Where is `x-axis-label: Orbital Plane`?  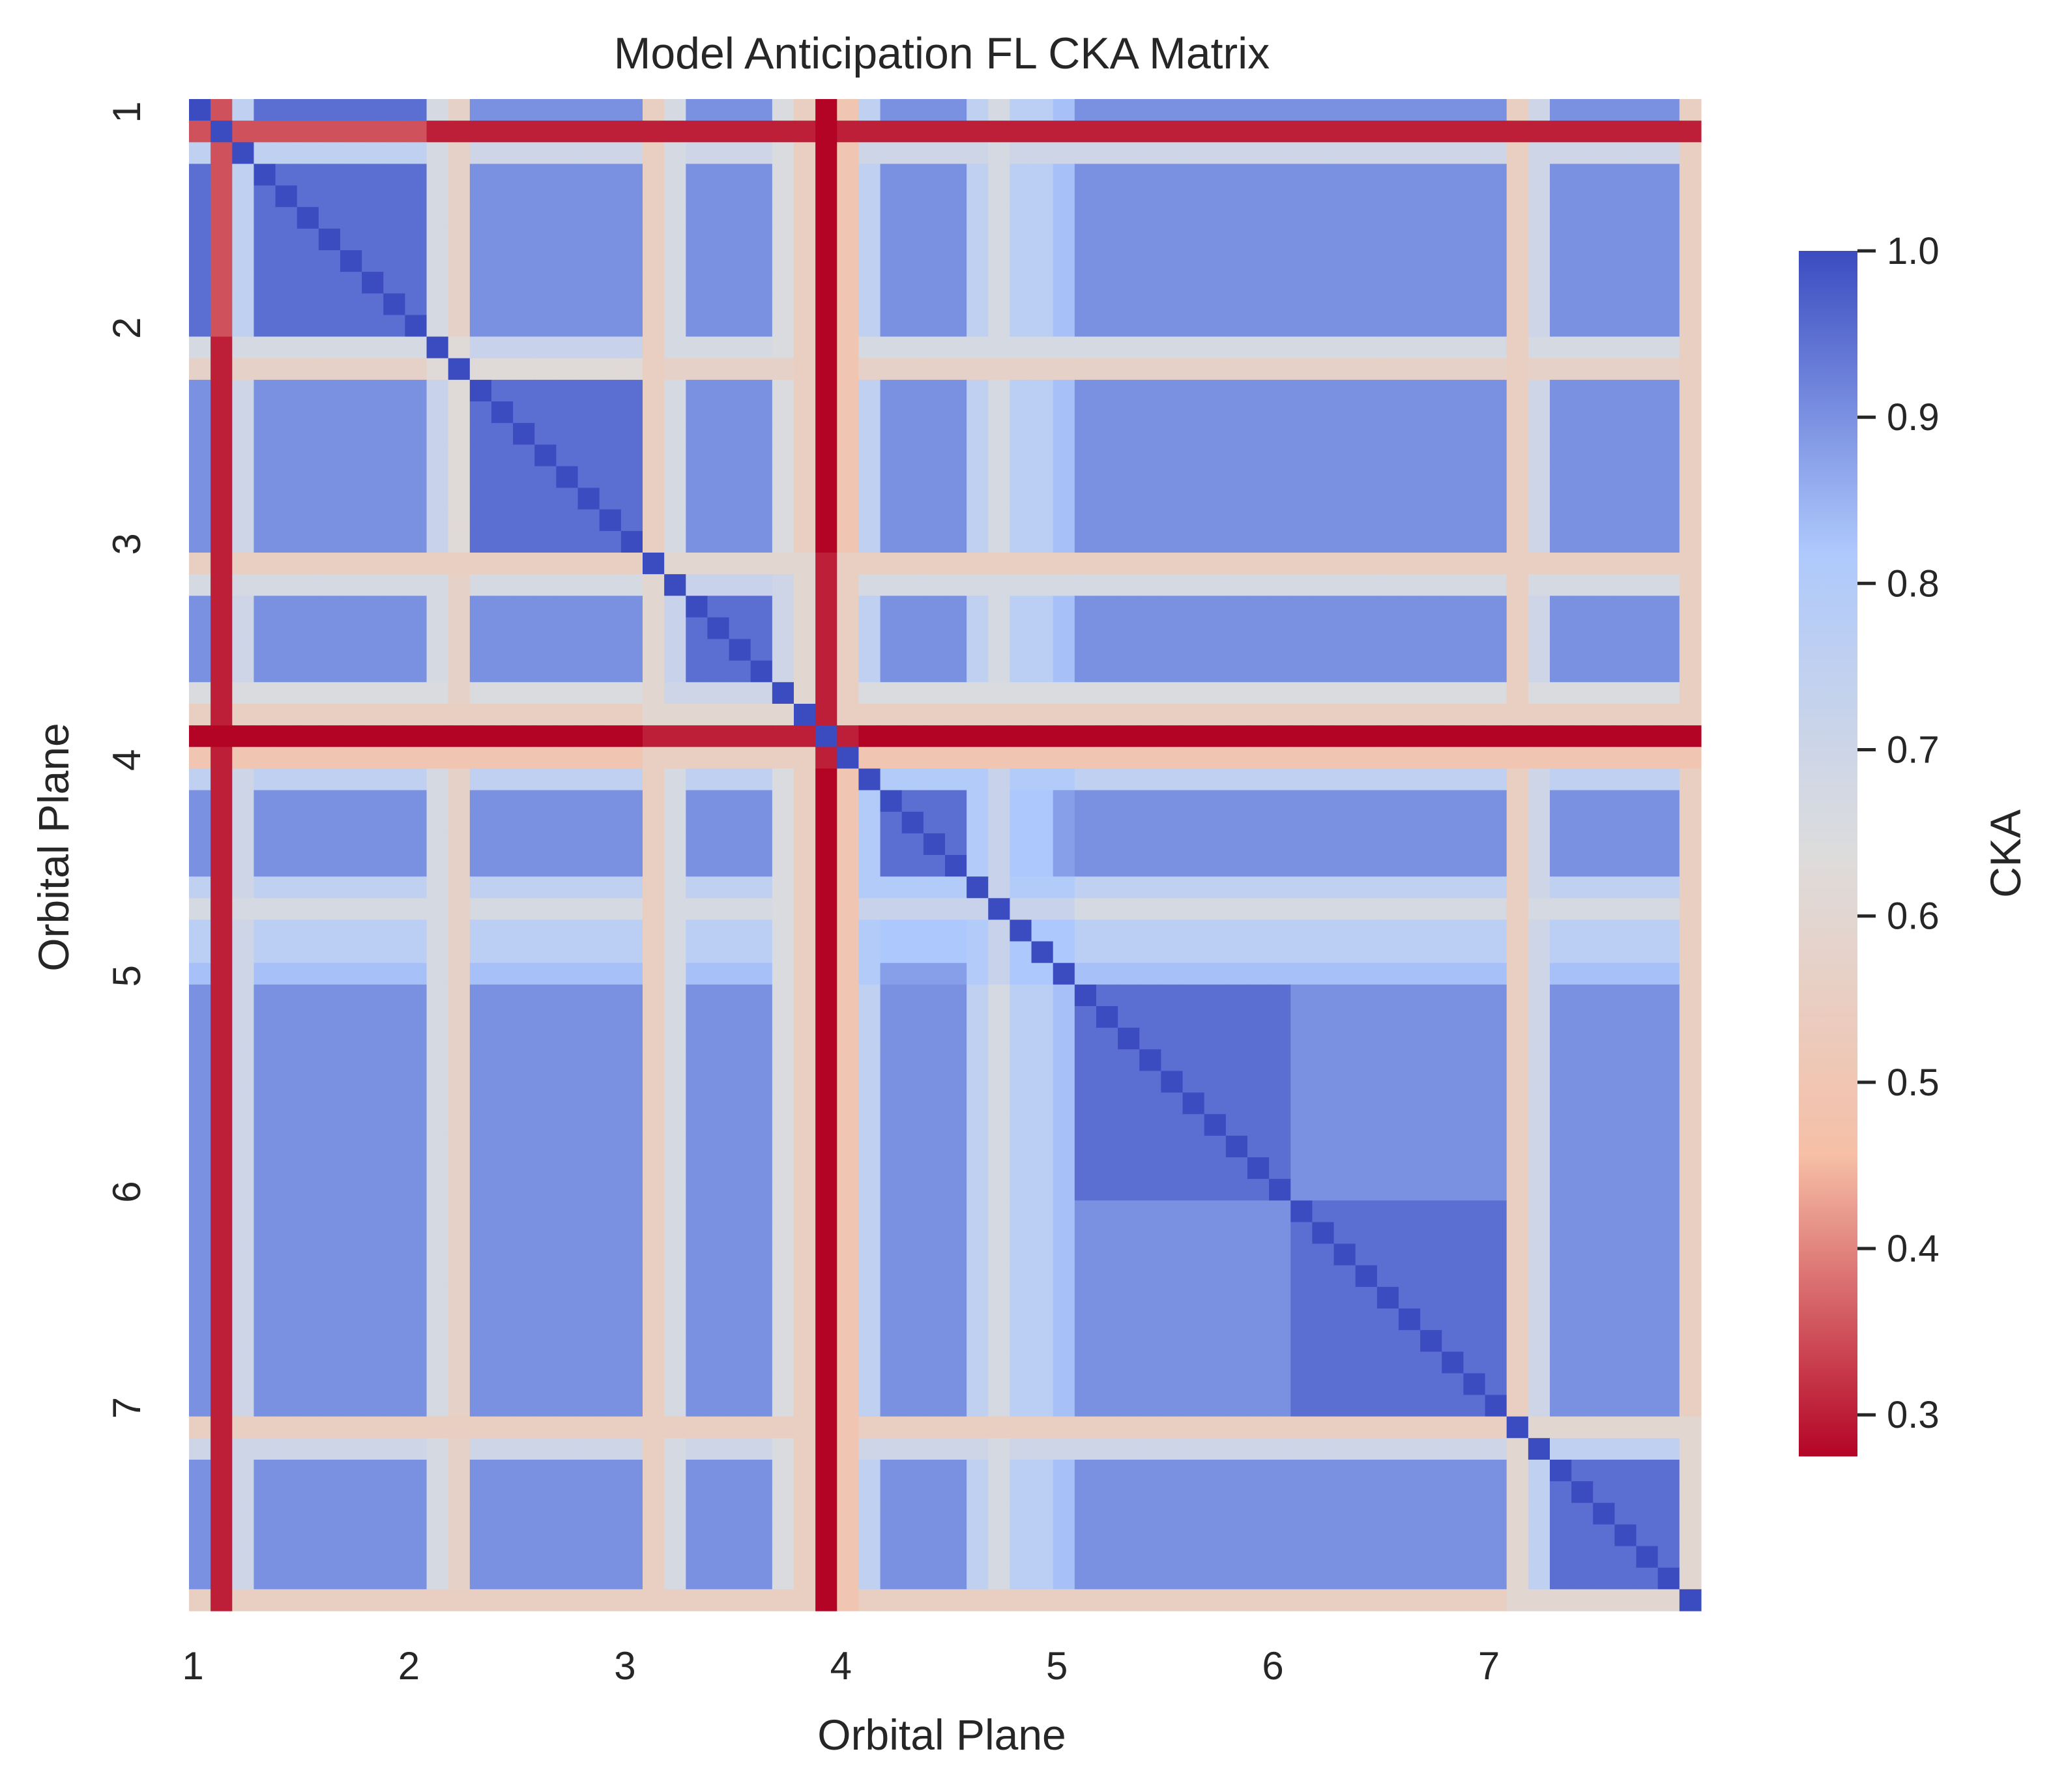
x-axis-label: Orbital Plane is located at coordinates (941, 1735).